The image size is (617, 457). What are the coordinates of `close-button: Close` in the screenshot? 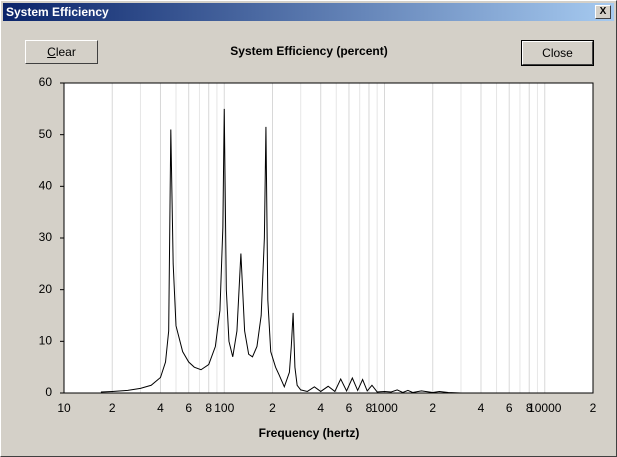 It's located at (557, 53).